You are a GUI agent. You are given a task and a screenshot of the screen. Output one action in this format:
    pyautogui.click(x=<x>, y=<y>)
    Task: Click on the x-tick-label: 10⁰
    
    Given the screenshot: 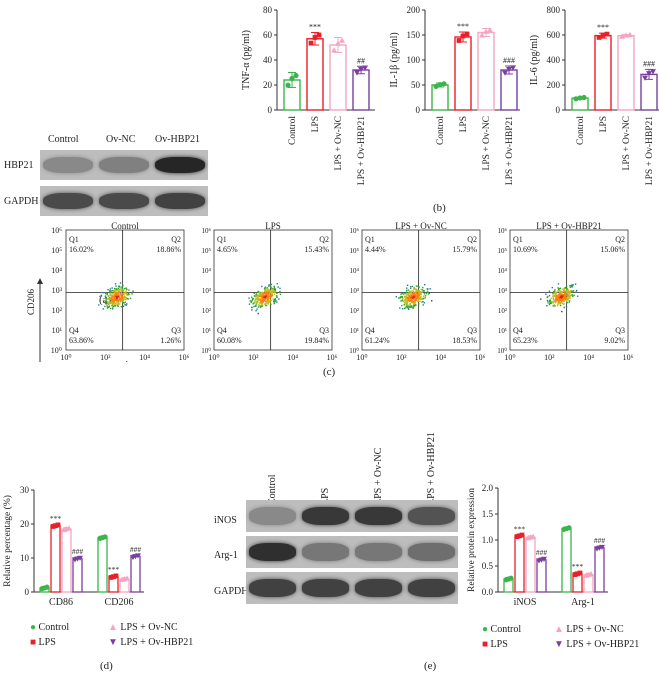 What is the action you would take?
    pyautogui.click(x=65, y=357)
    